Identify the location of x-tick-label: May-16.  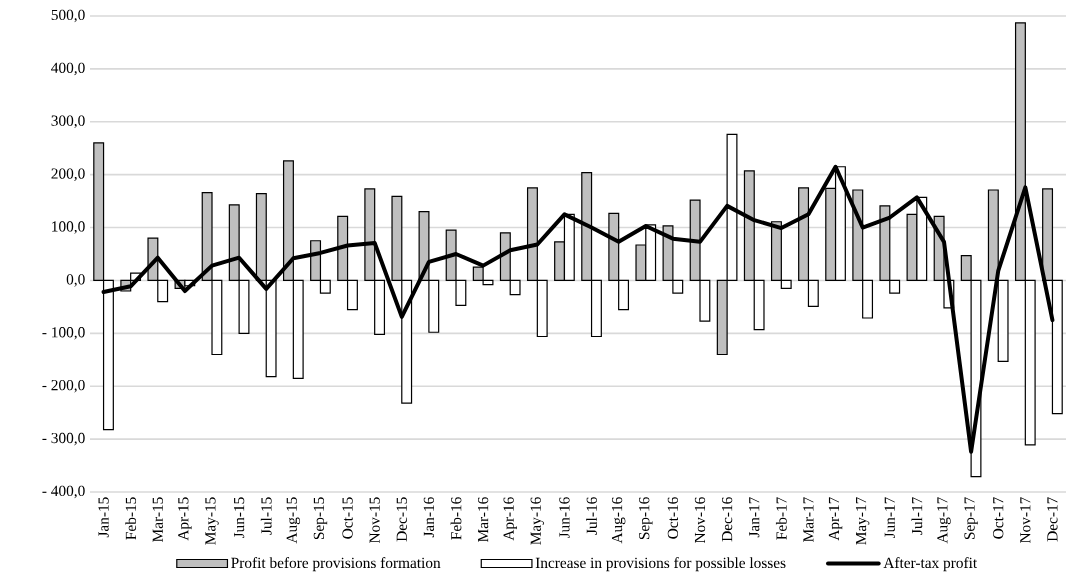
(537, 521).